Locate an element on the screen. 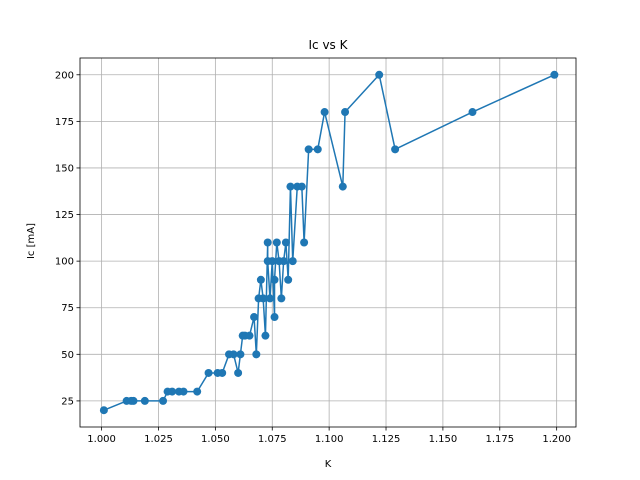 This screenshot has width=640, height=480. y-tick-label: 175 is located at coordinates (64, 122).